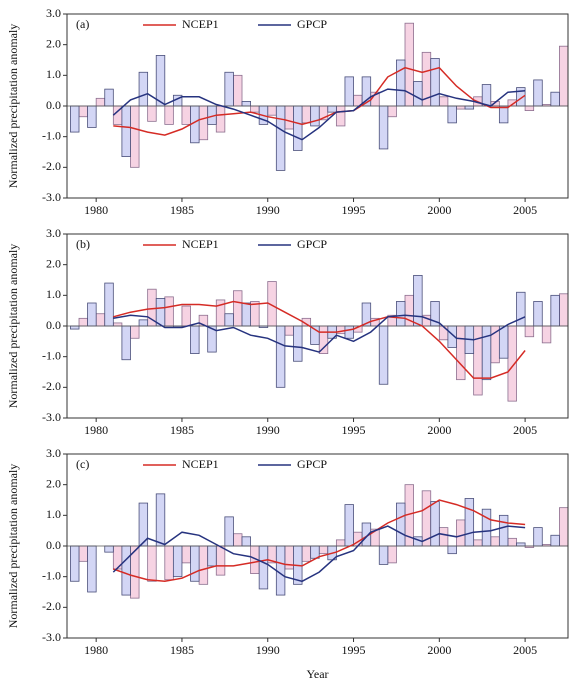 The height and width of the screenshot is (684, 577). I want to click on panel-label: (a), so click(82, 24).